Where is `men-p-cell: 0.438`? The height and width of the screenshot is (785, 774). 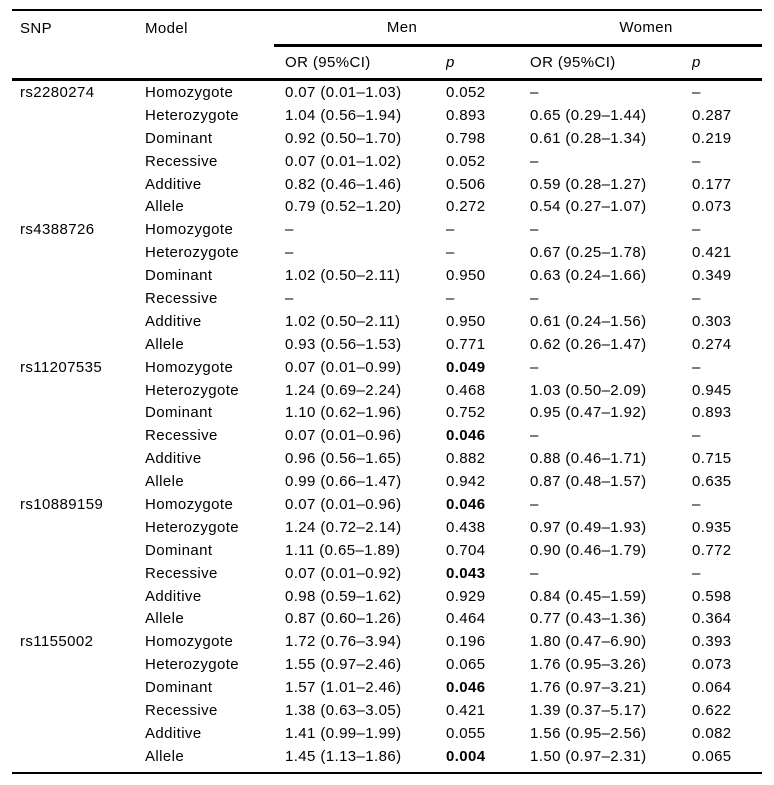 men-p-cell: 0.438 is located at coordinates (466, 527).